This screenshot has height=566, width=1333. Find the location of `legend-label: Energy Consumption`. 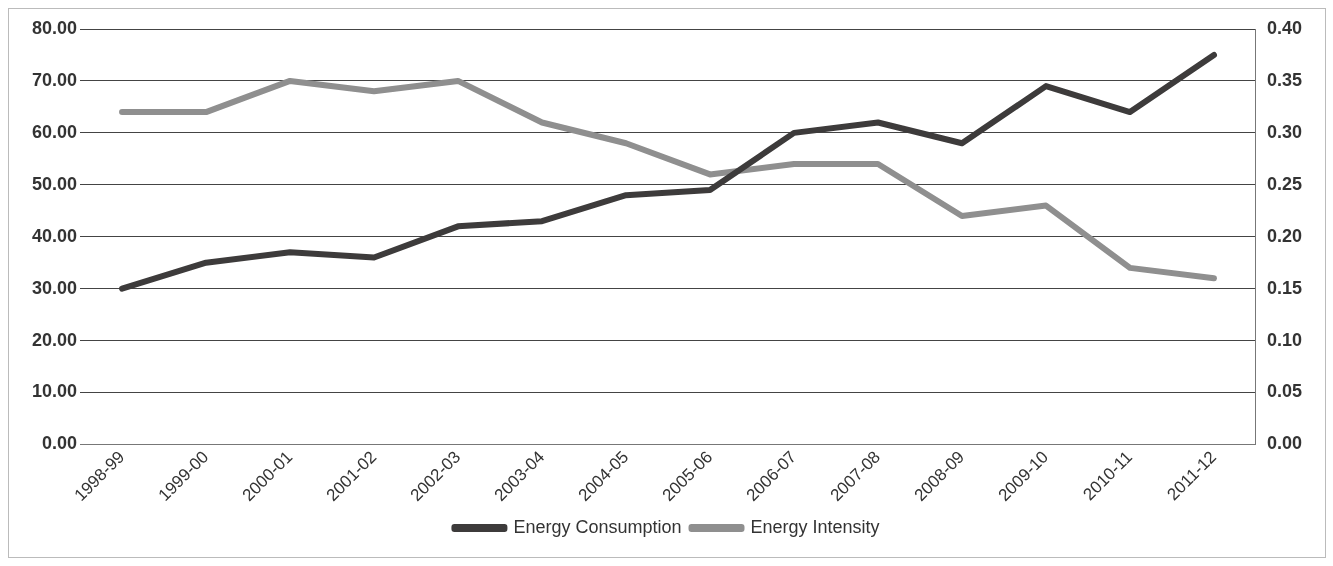

legend-label: Energy Consumption is located at coordinates (597, 526).